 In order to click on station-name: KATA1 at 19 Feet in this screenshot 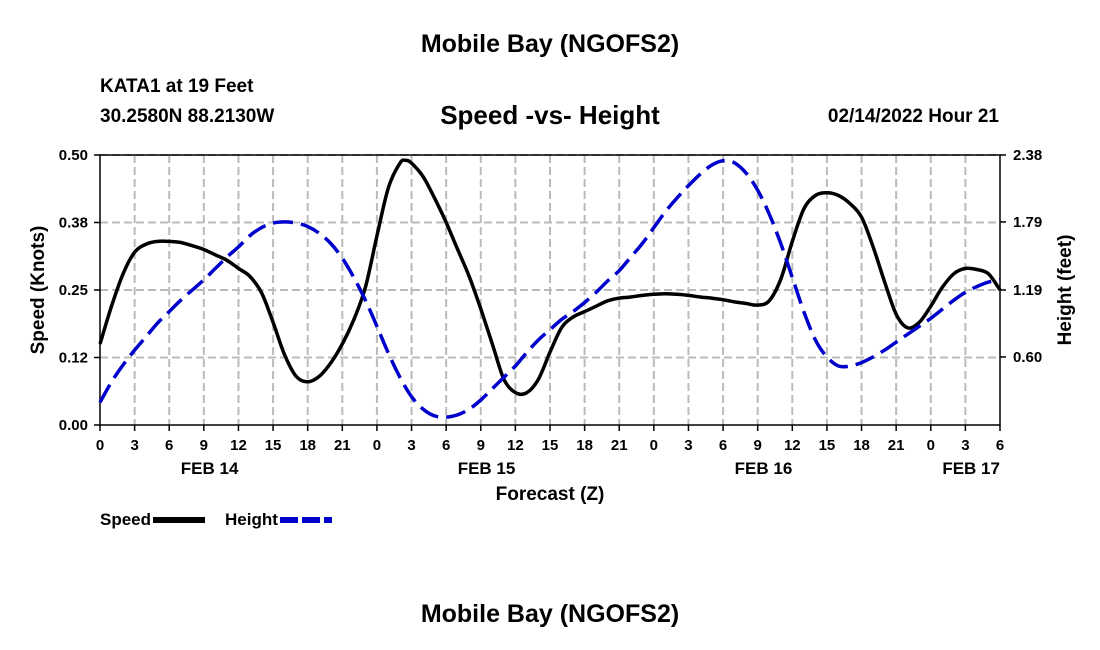, I will do `click(177, 86)`.